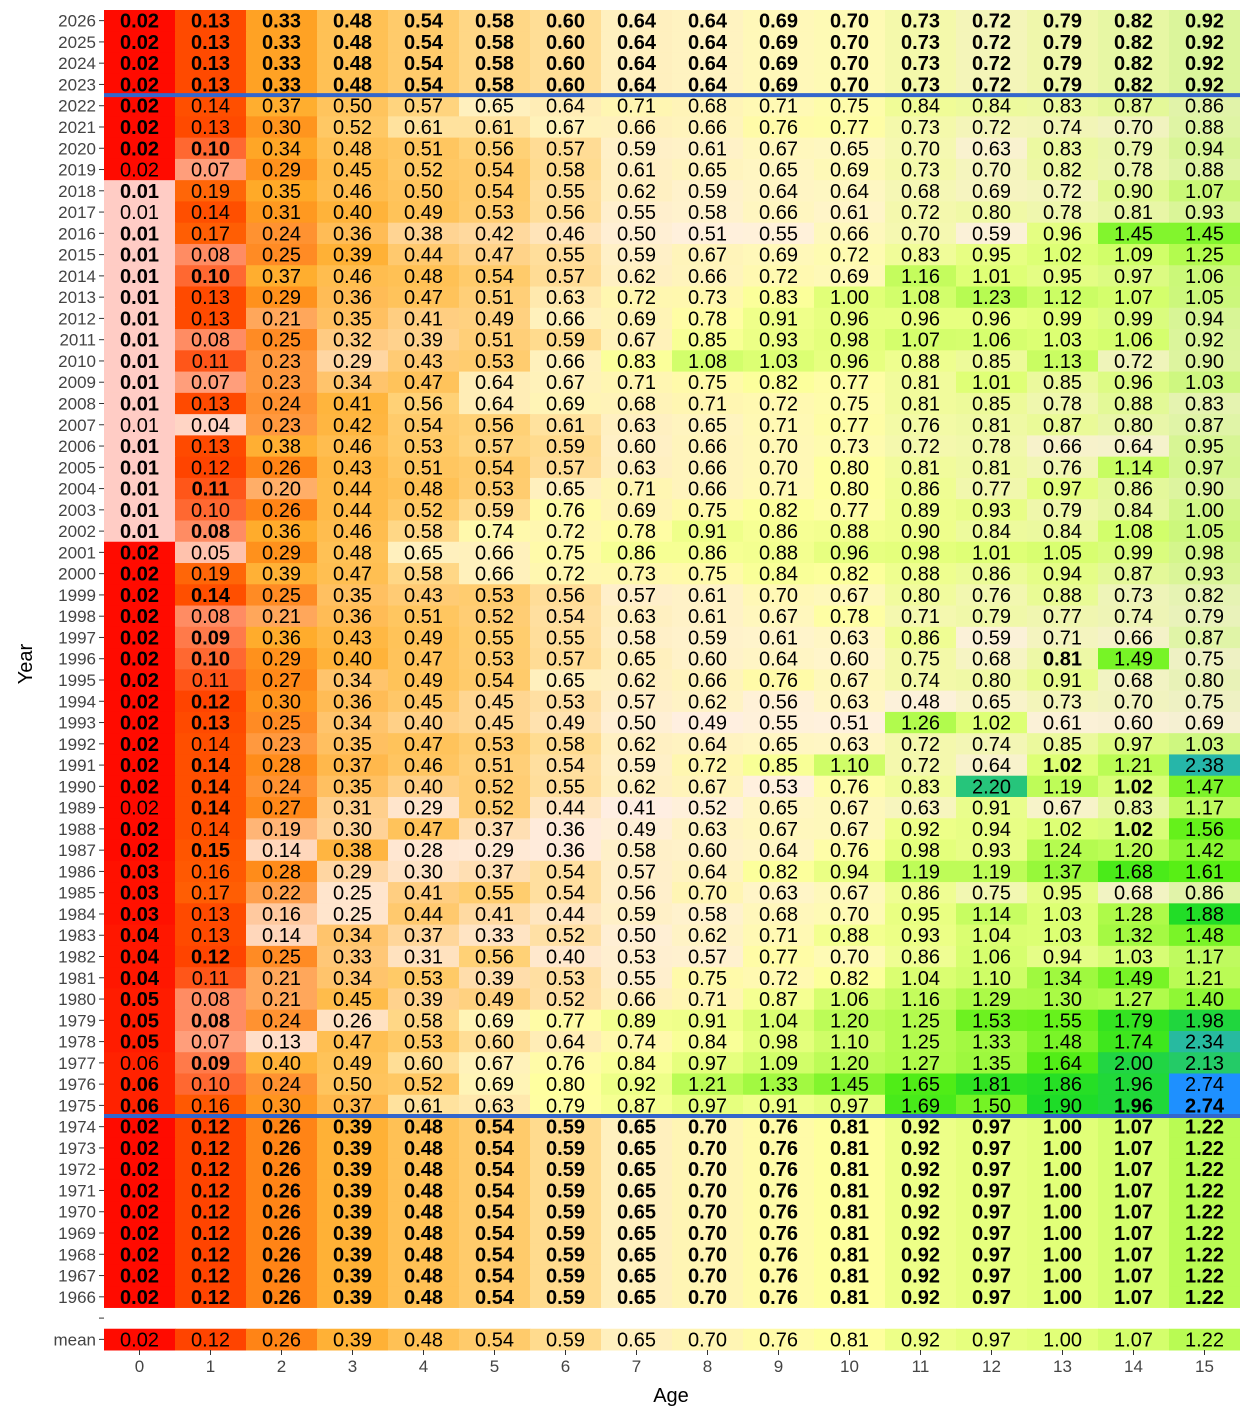  I want to click on cell-value-label: 1.19, so click(1062, 787).